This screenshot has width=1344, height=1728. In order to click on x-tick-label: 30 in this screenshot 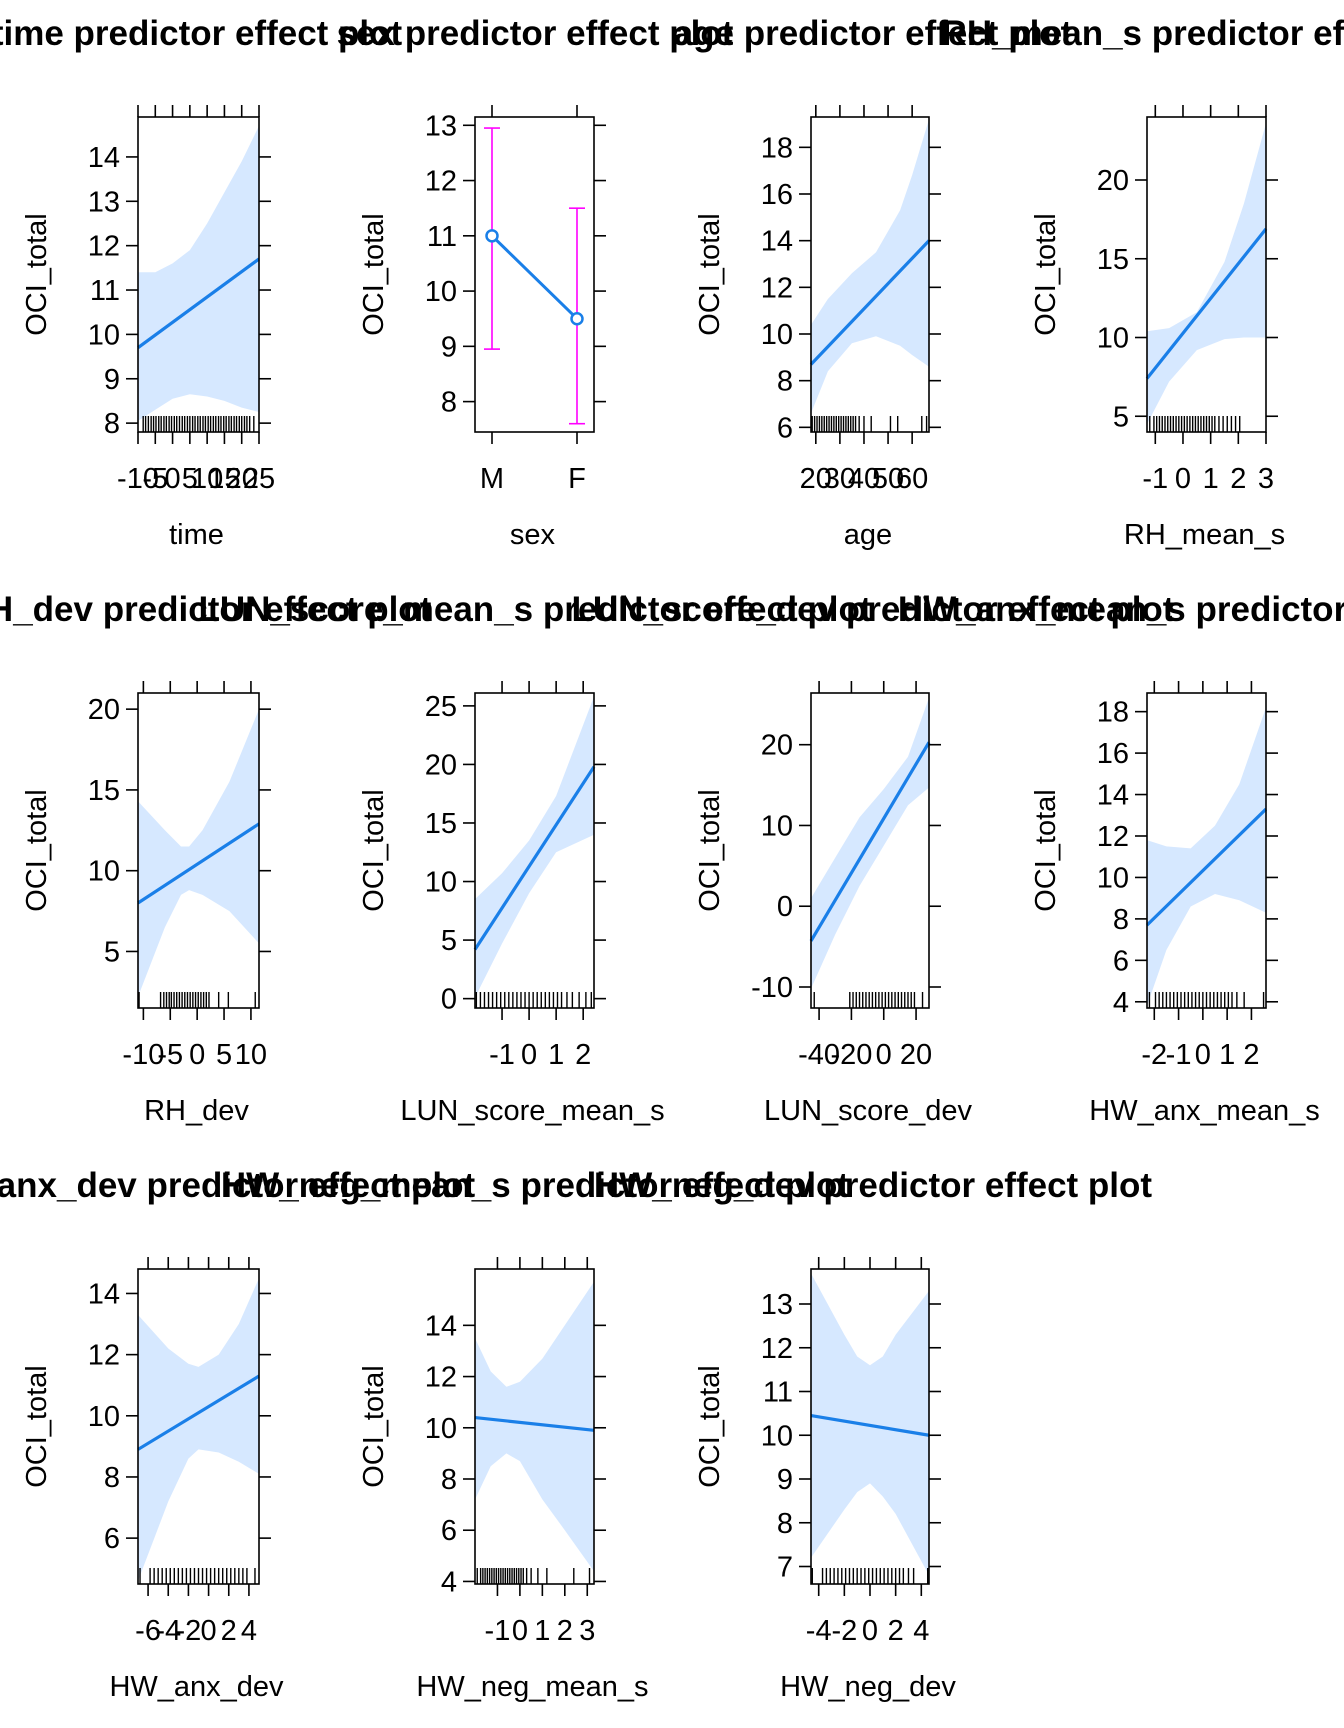, I will do `click(840, 479)`.